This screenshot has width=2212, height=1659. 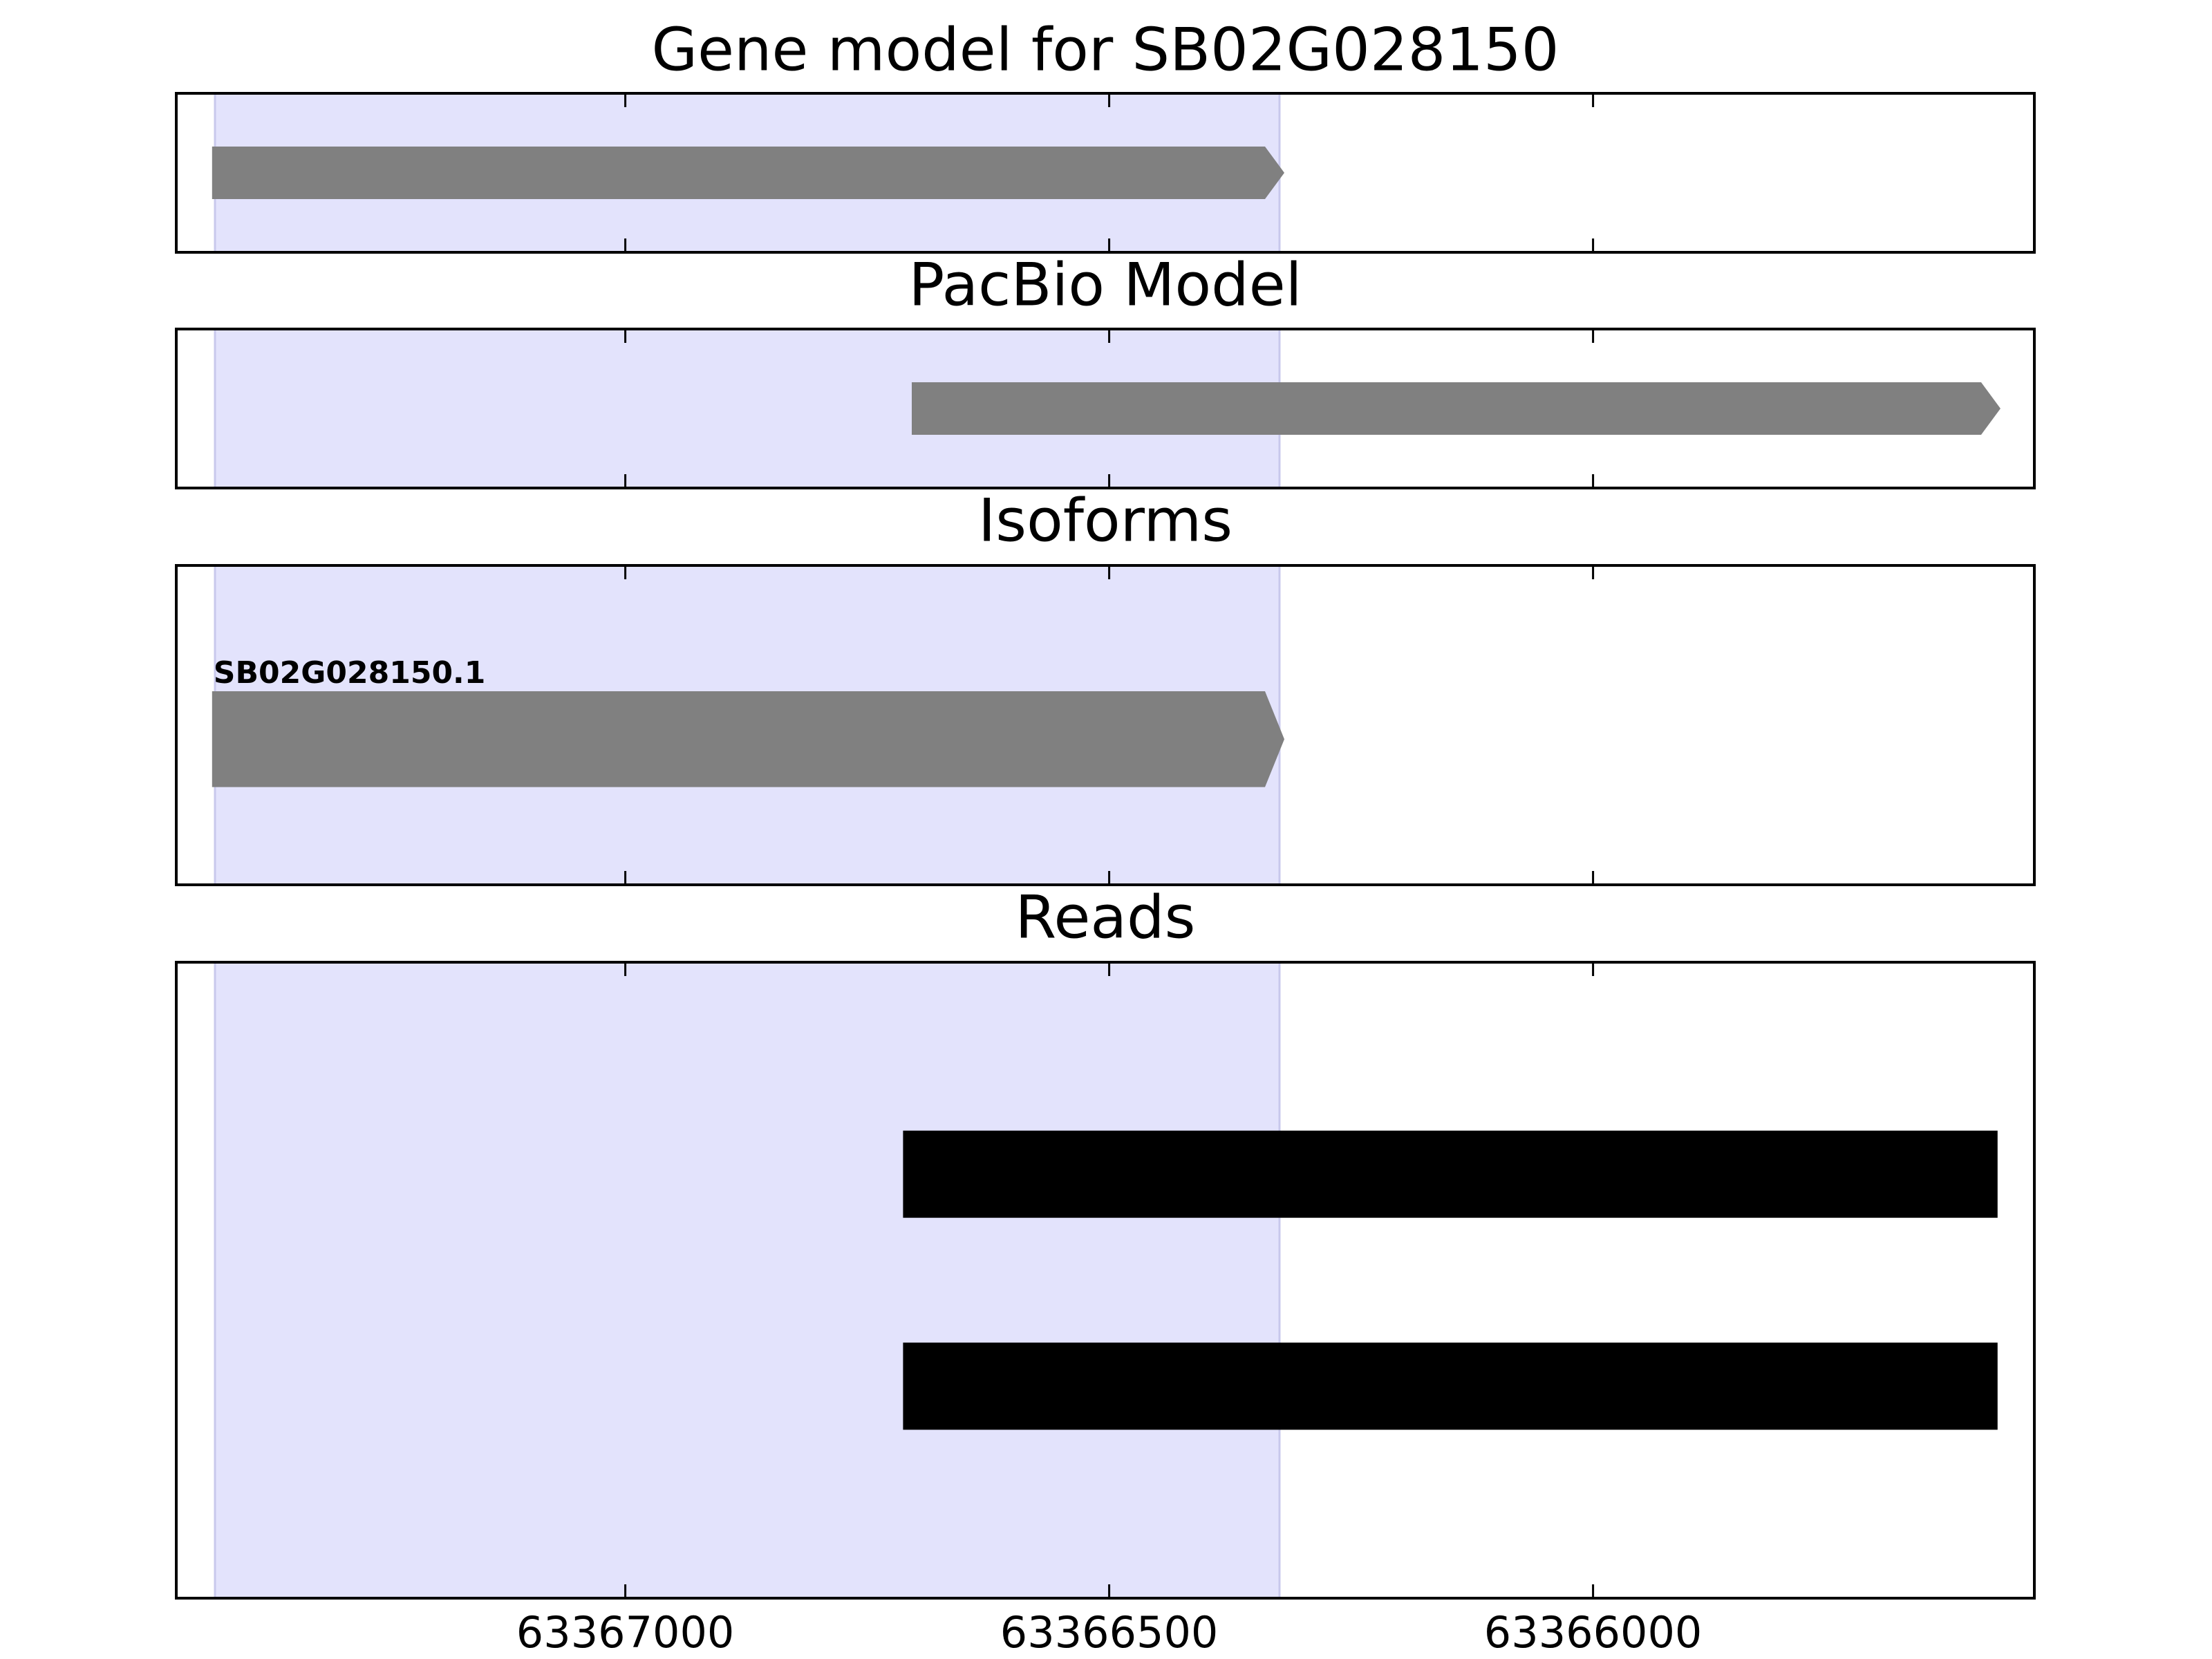 What do you see at coordinates (1105, 917) in the screenshot?
I see `panel-title: Reads` at bounding box center [1105, 917].